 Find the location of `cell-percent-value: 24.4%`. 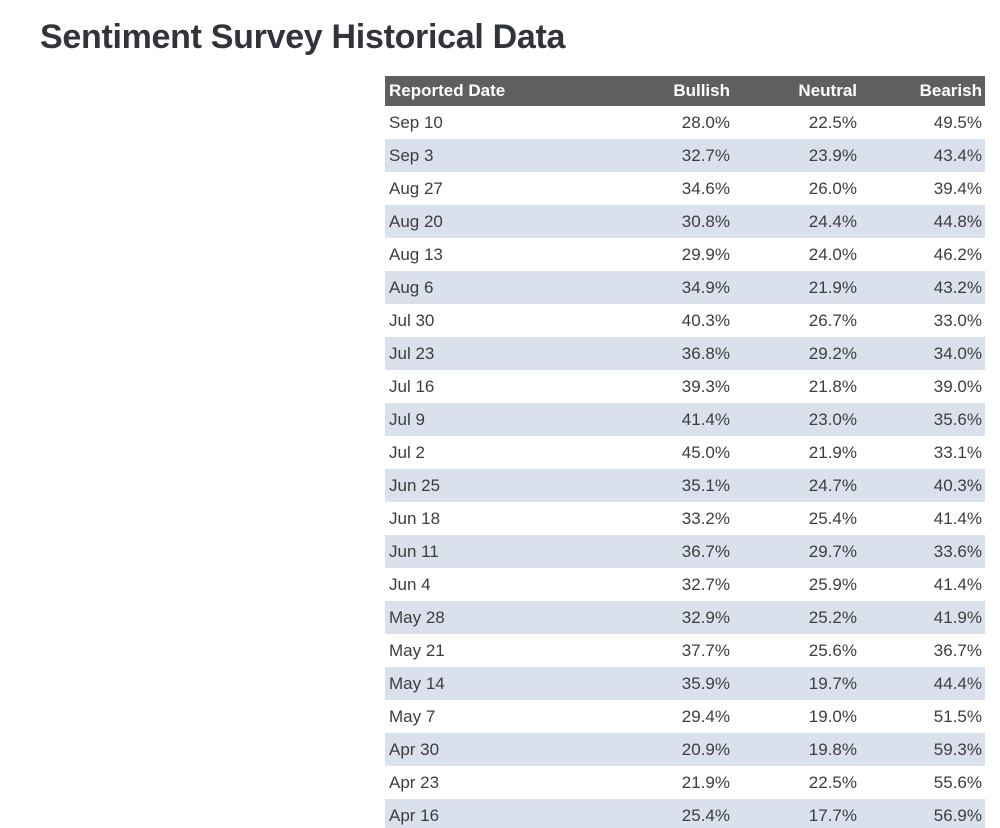

cell-percent-value: 24.4% is located at coordinates (796, 221).